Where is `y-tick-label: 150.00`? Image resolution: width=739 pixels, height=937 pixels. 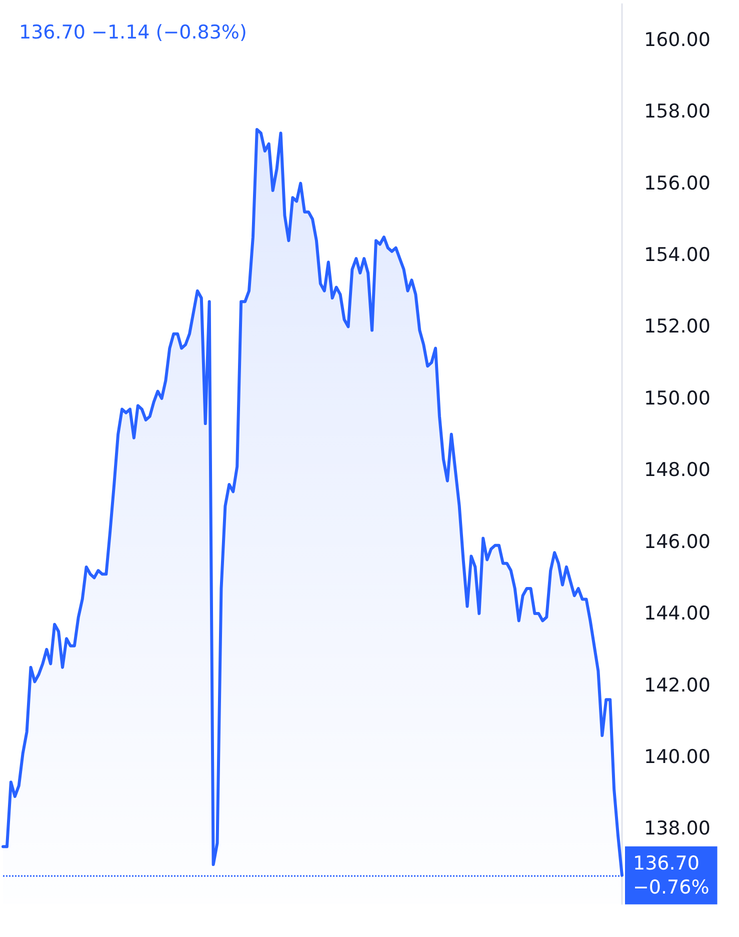
y-tick-label: 150.00 is located at coordinates (677, 398).